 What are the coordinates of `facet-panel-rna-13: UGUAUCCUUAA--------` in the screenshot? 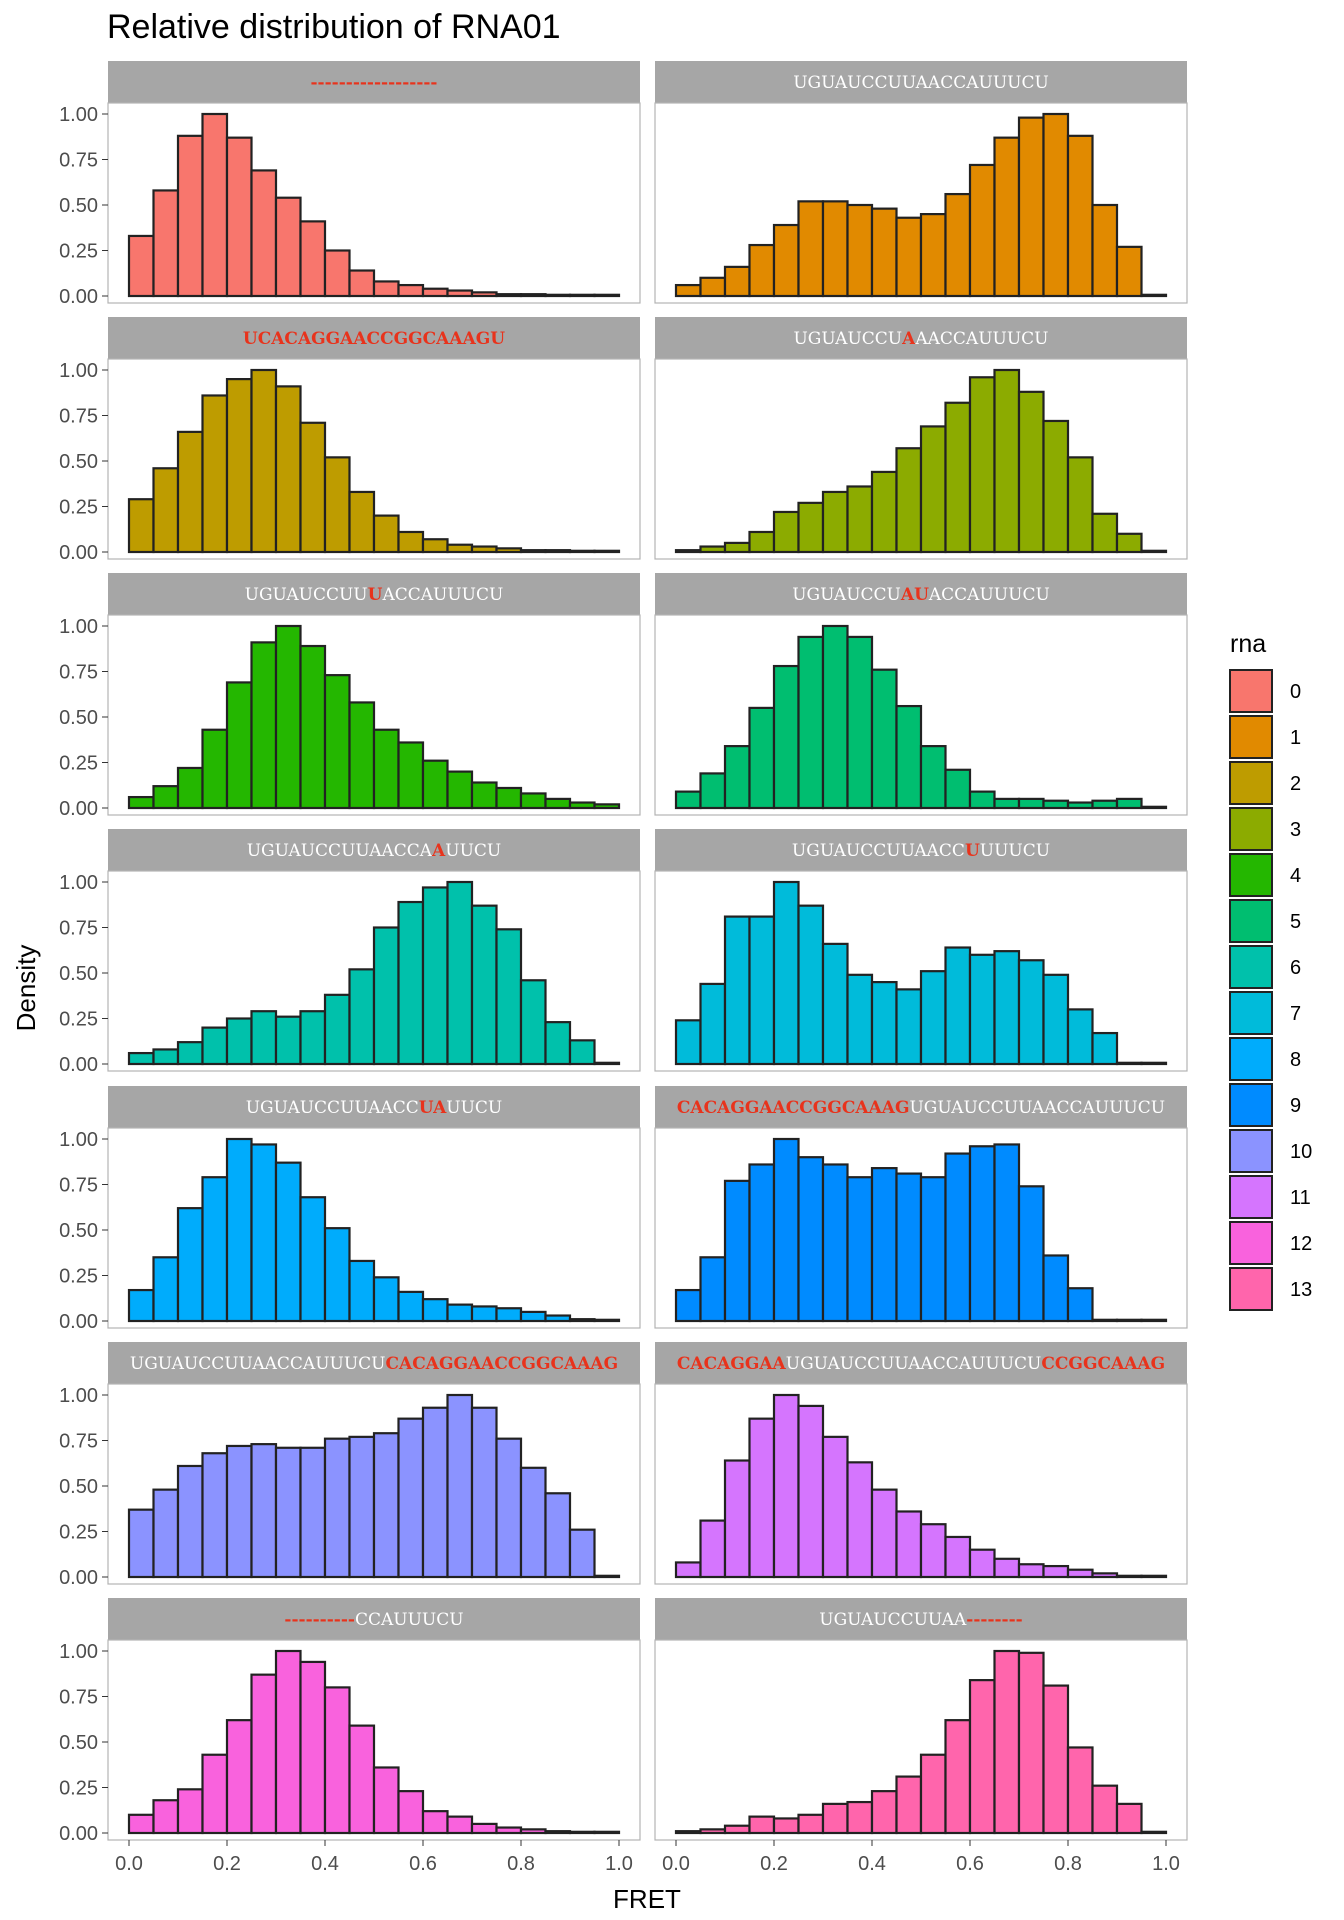 It's located at (921, 1719).